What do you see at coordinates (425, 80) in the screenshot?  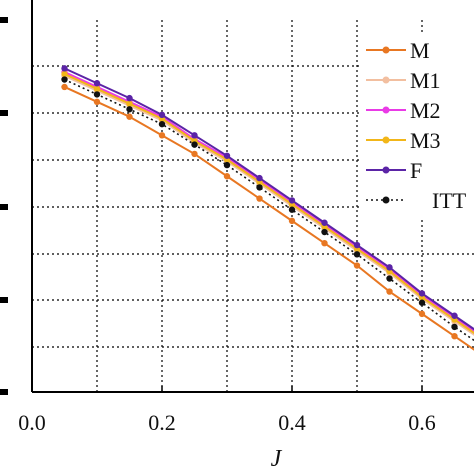 I see `legend-label: M1` at bounding box center [425, 80].